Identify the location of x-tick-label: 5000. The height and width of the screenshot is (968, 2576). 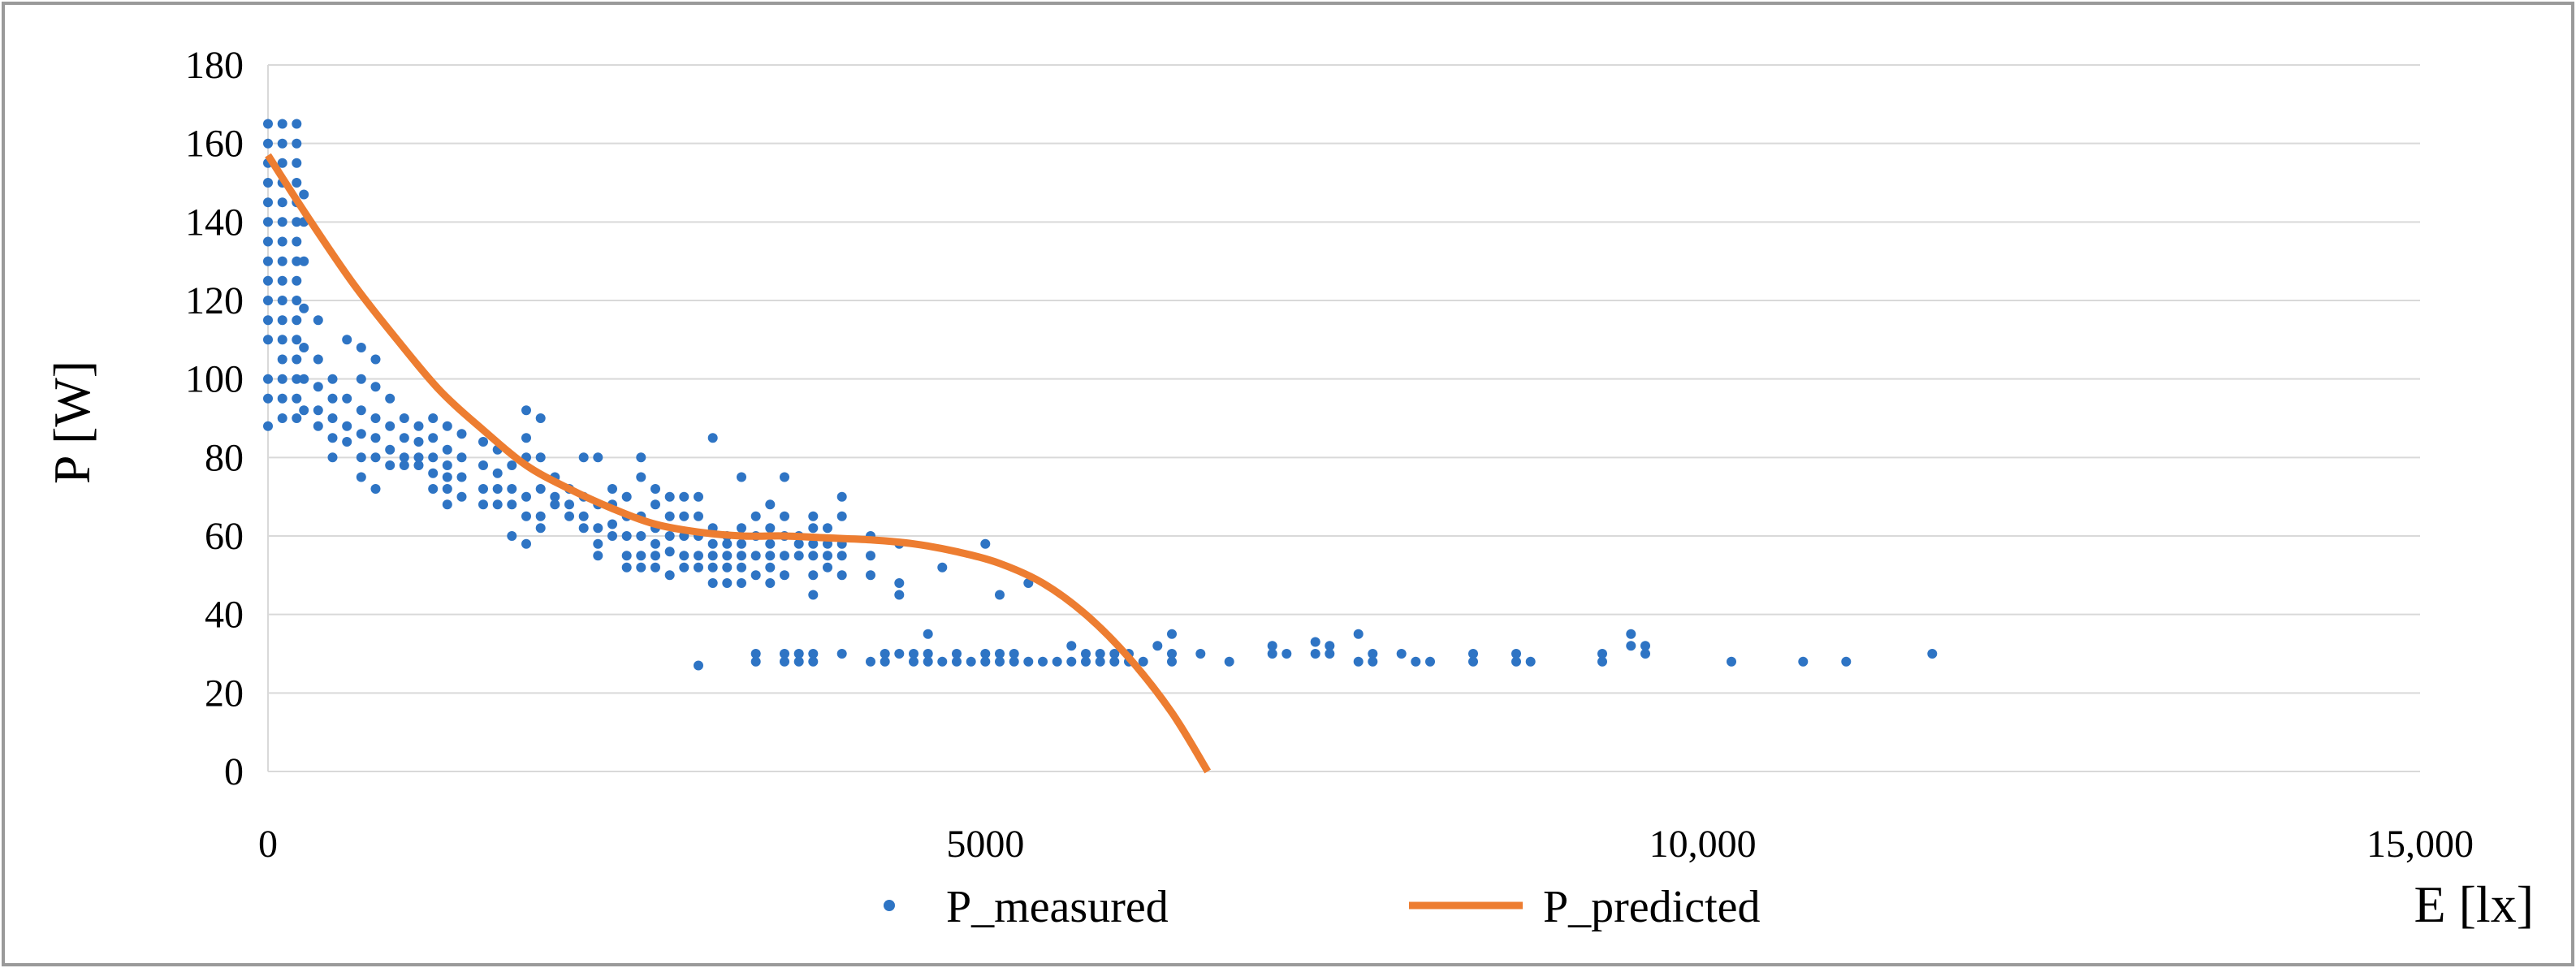
(985, 844).